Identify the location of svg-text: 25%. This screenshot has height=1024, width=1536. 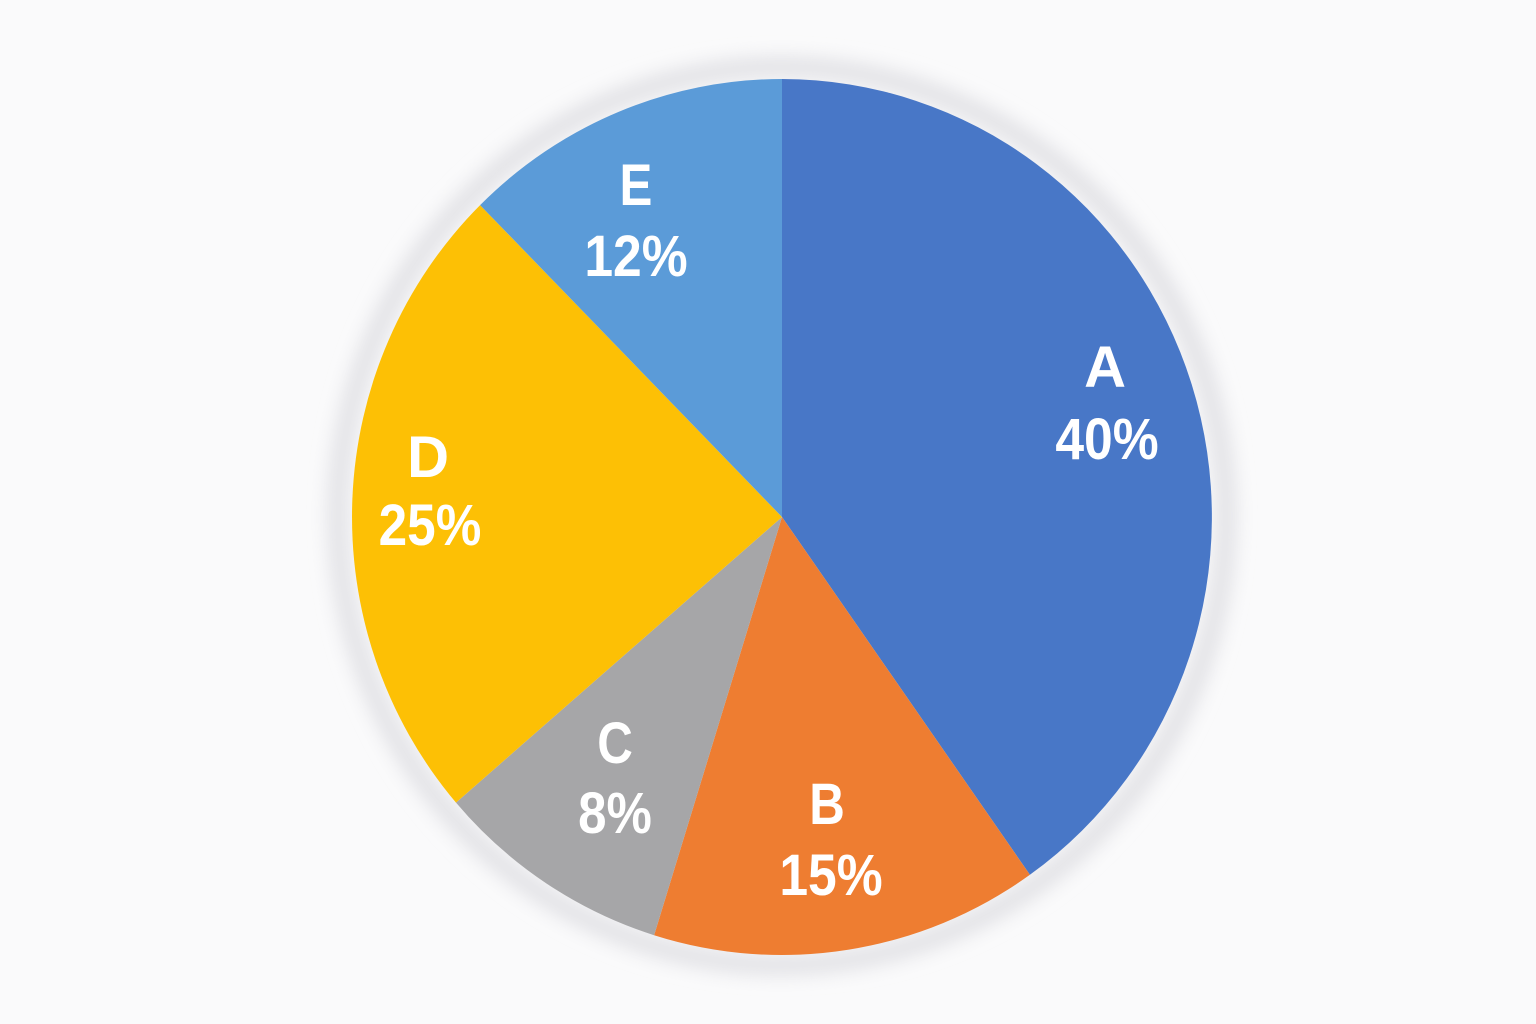
(430, 525).